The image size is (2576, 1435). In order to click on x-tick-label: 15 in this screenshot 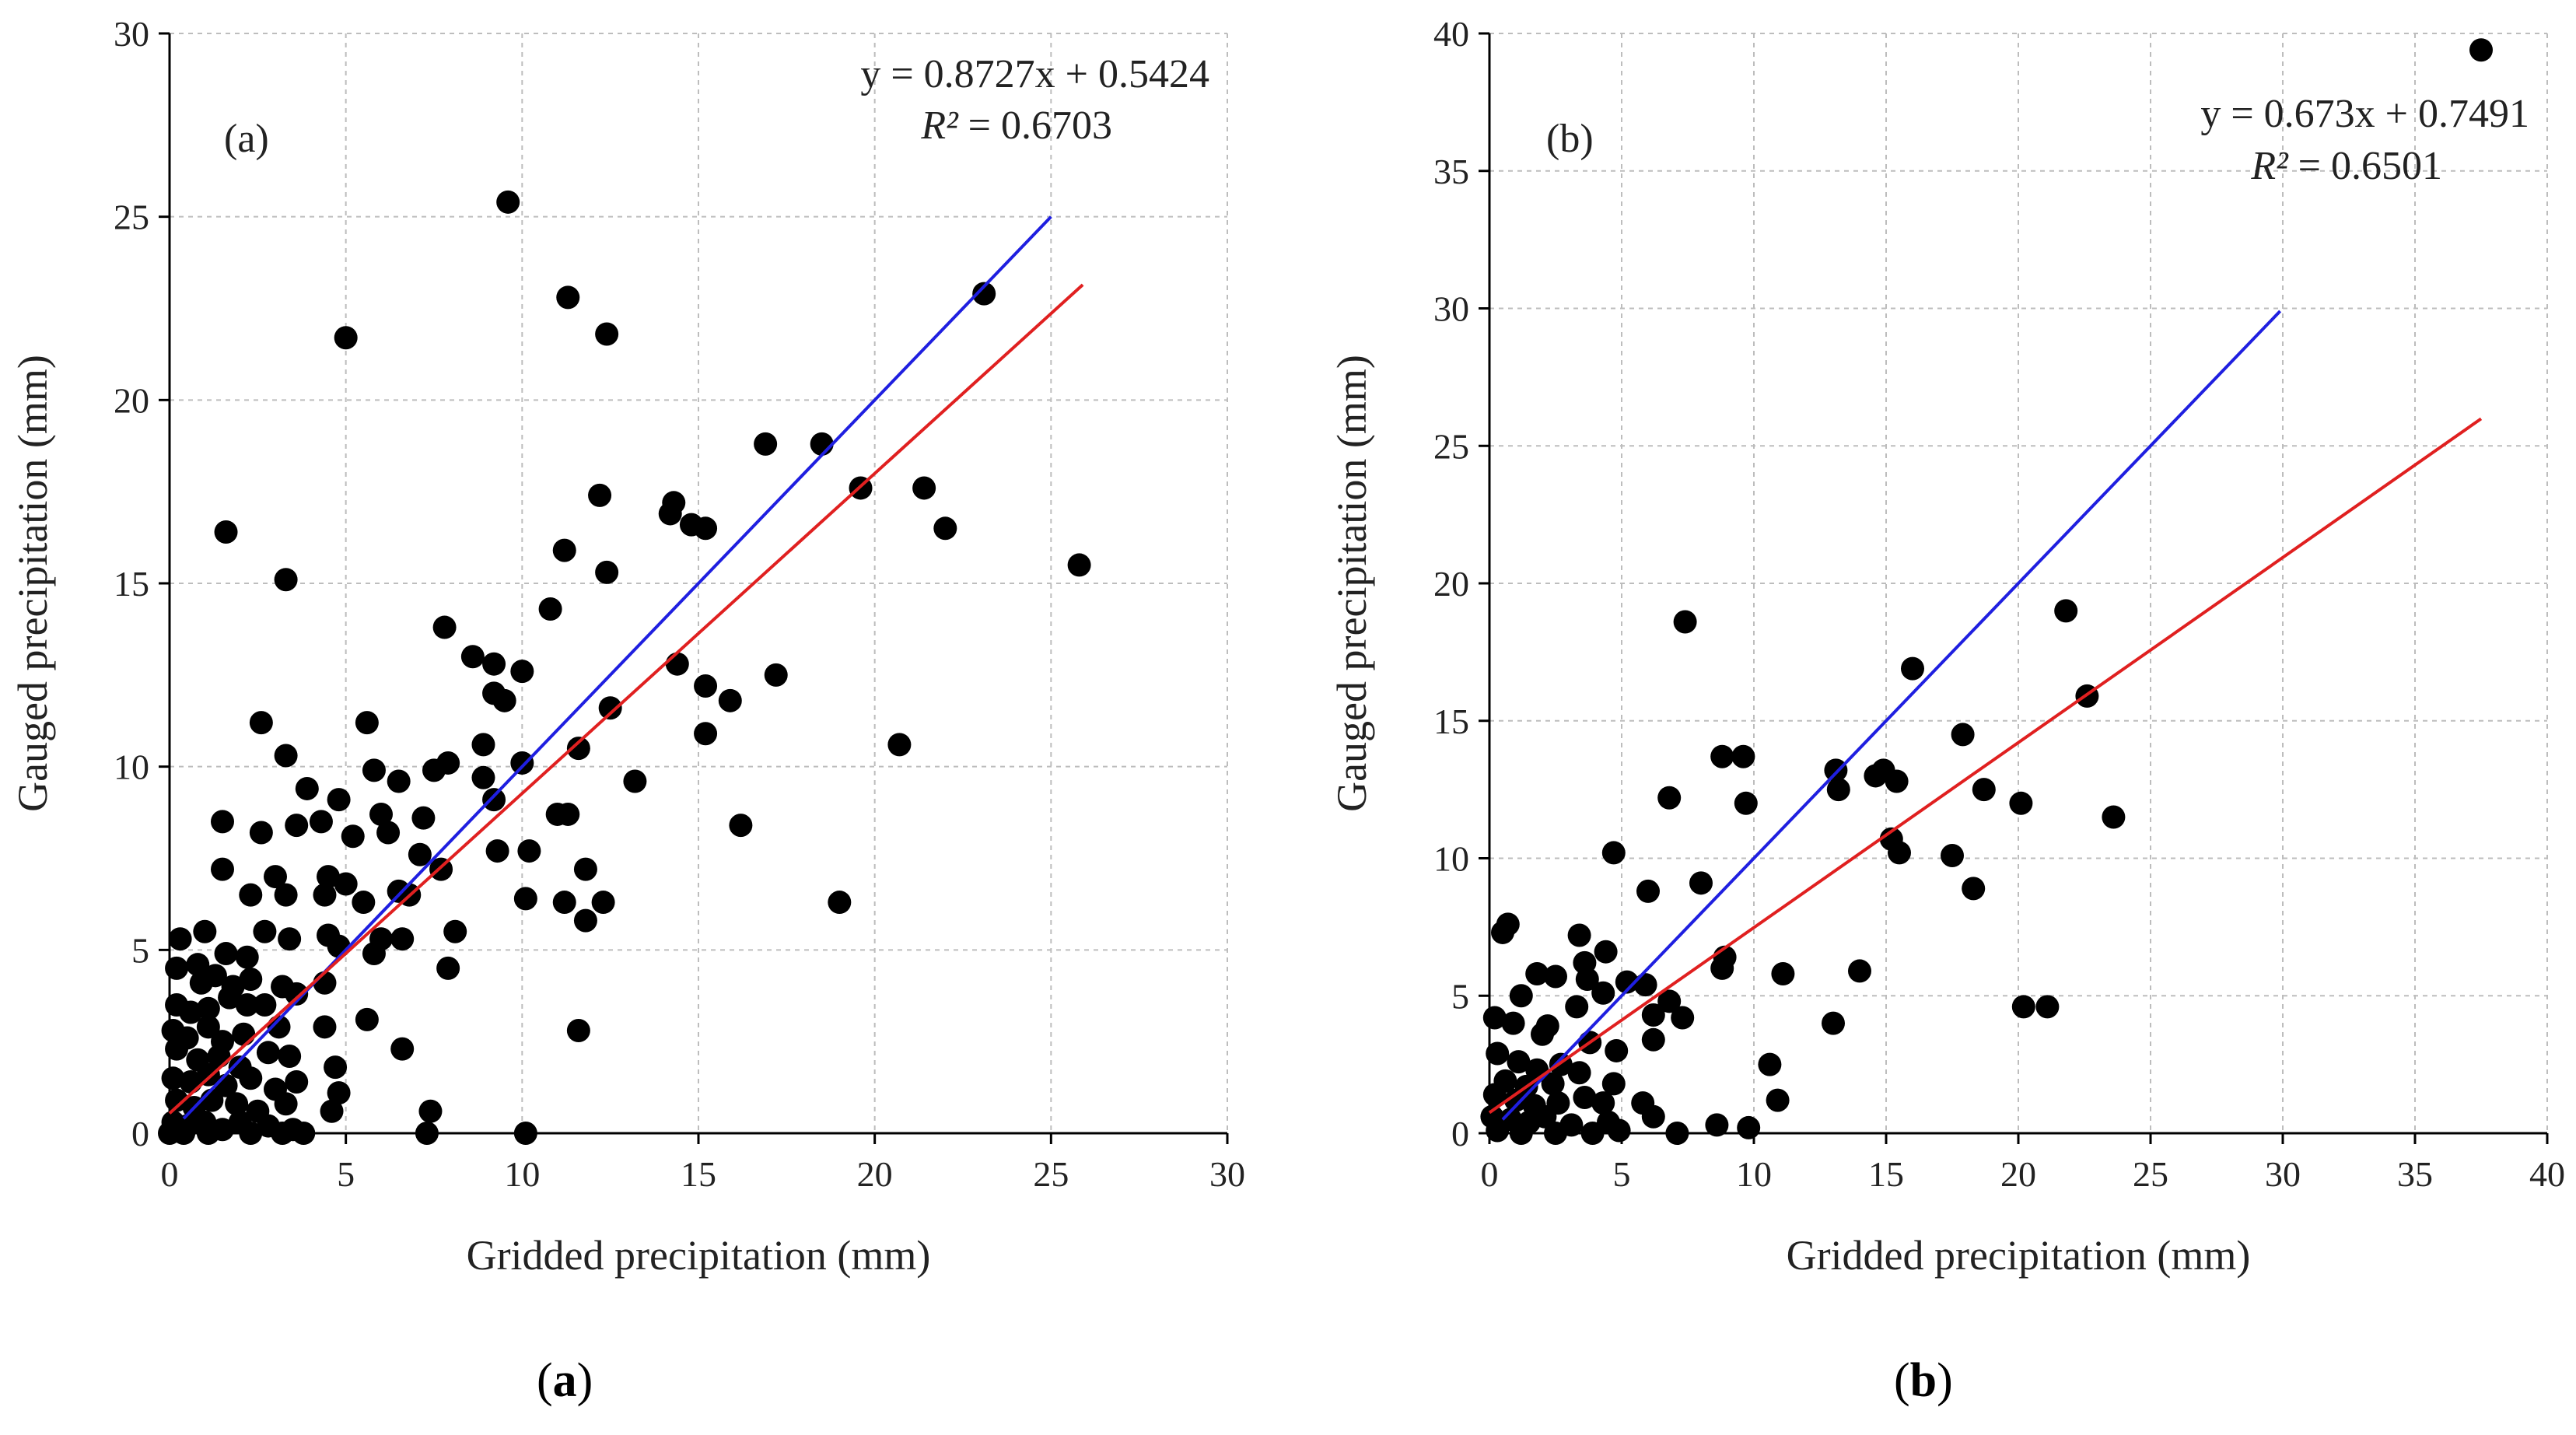, I will do `click(1886, 1174)`.